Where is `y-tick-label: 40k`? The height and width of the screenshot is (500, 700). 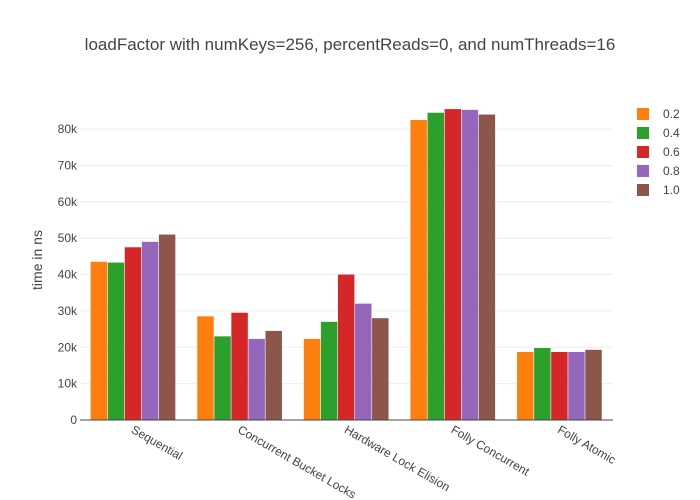
y-tick-label: 40k is located at coordinates (68, 275).